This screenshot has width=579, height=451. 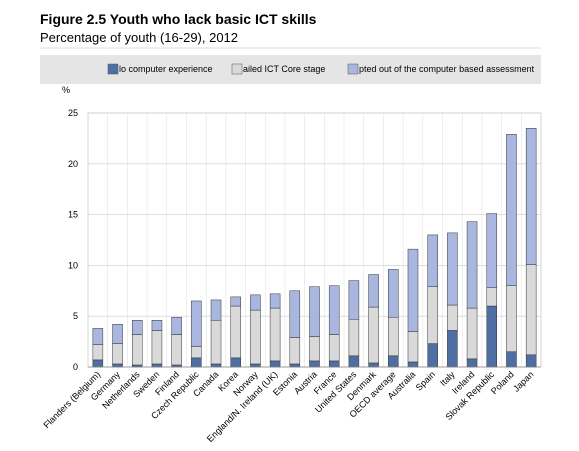 What do you see at coordinates (425, 380) in the screenshot?
I see `x-tick-label: Spain` at bounding box center [425, 380].